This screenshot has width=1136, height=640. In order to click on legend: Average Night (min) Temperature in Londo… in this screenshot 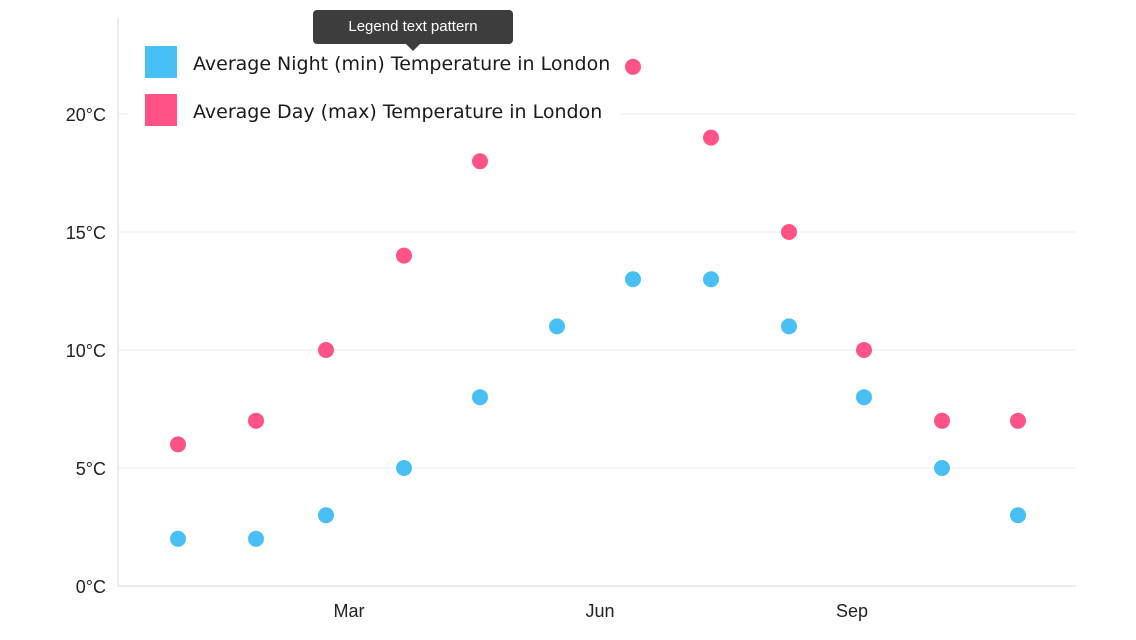, I will do `click(374, 86)`.